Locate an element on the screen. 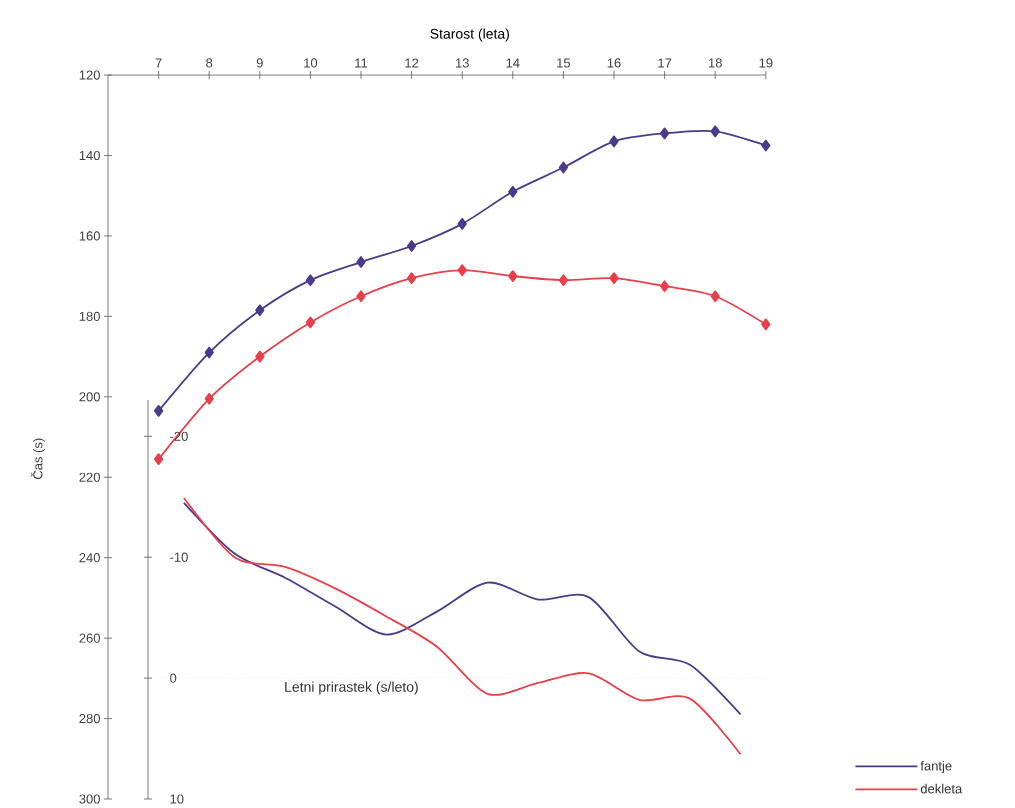 This screenshot has width=1015, height=808. x-tick-label: 11 is located at coordinates (361, 63).